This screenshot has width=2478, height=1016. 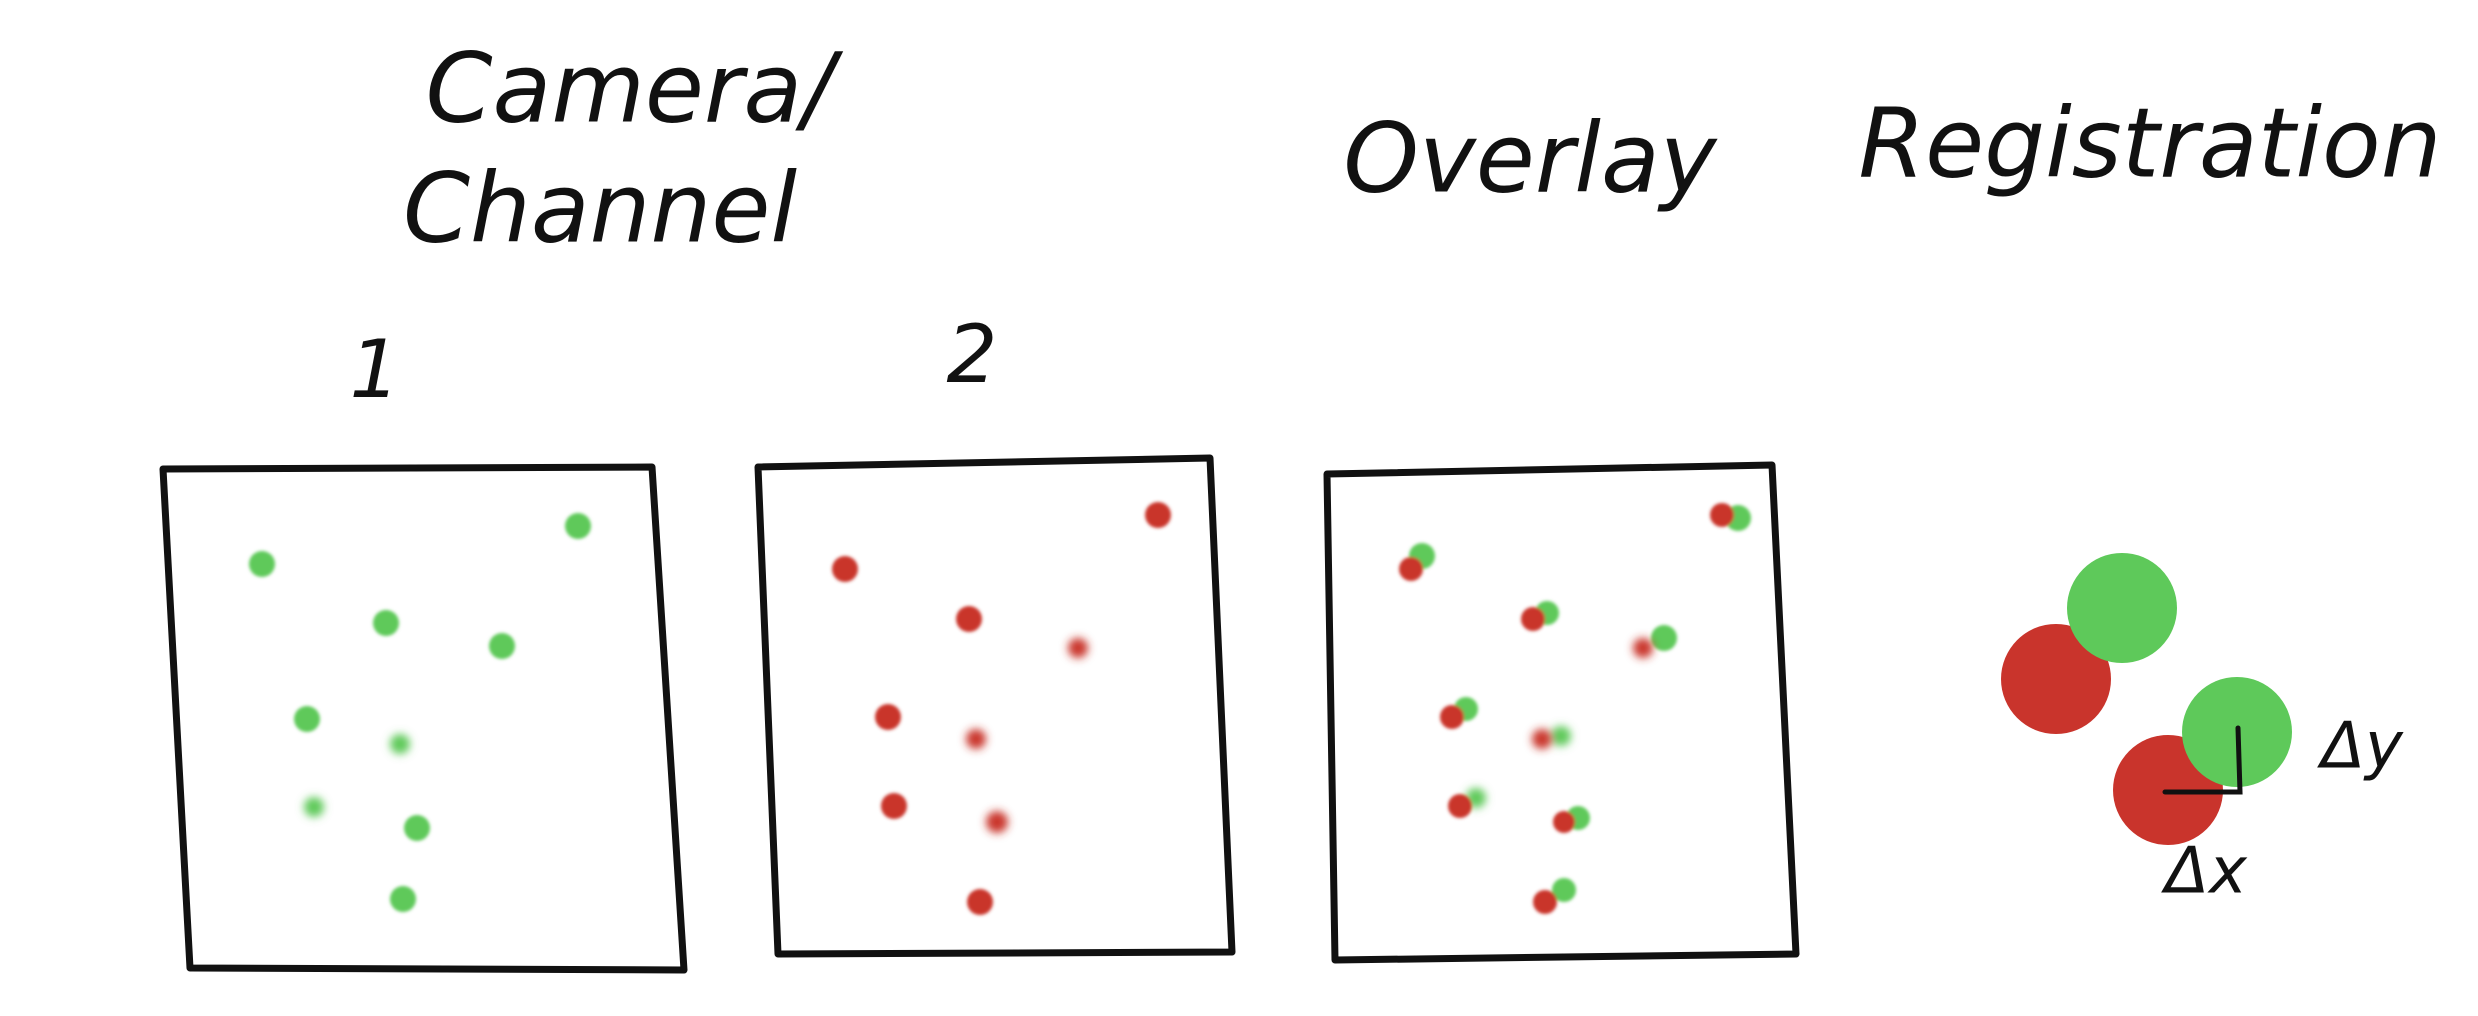 I want to click on red-circle, so click(x=2056, y=679).